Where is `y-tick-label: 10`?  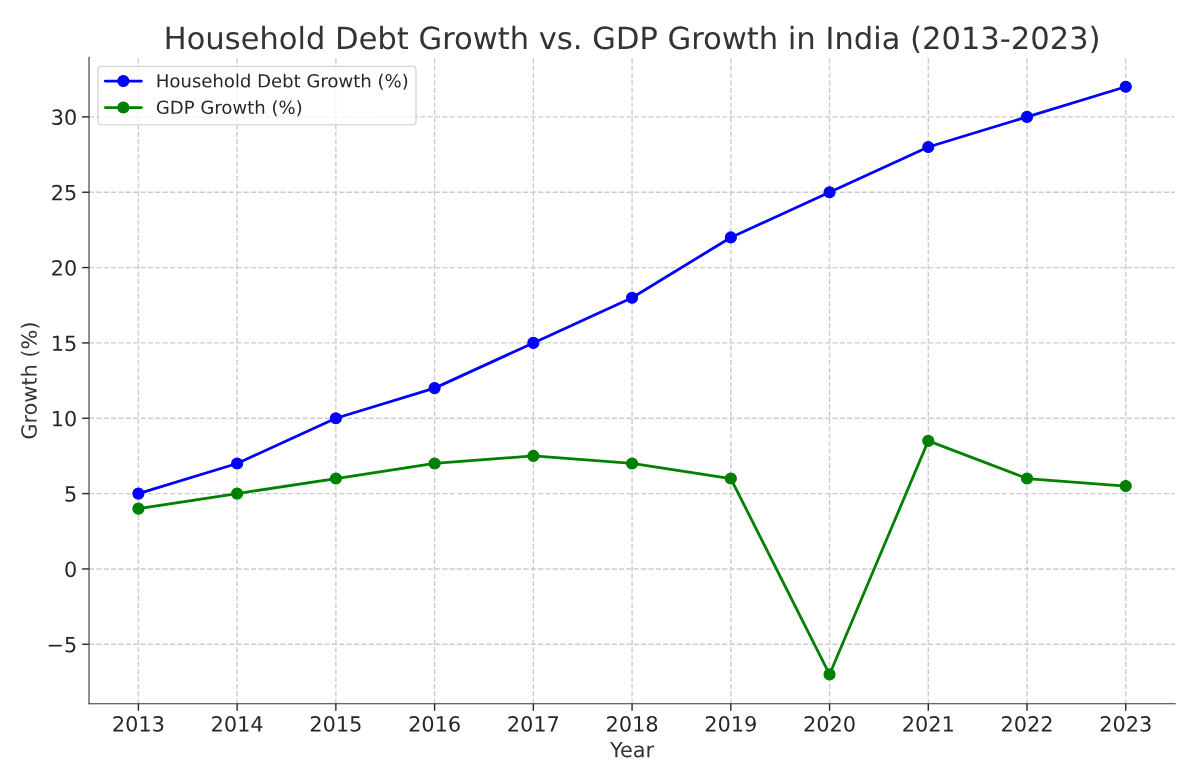 y-tick-label: 10 is located at coordinates (64, 418).